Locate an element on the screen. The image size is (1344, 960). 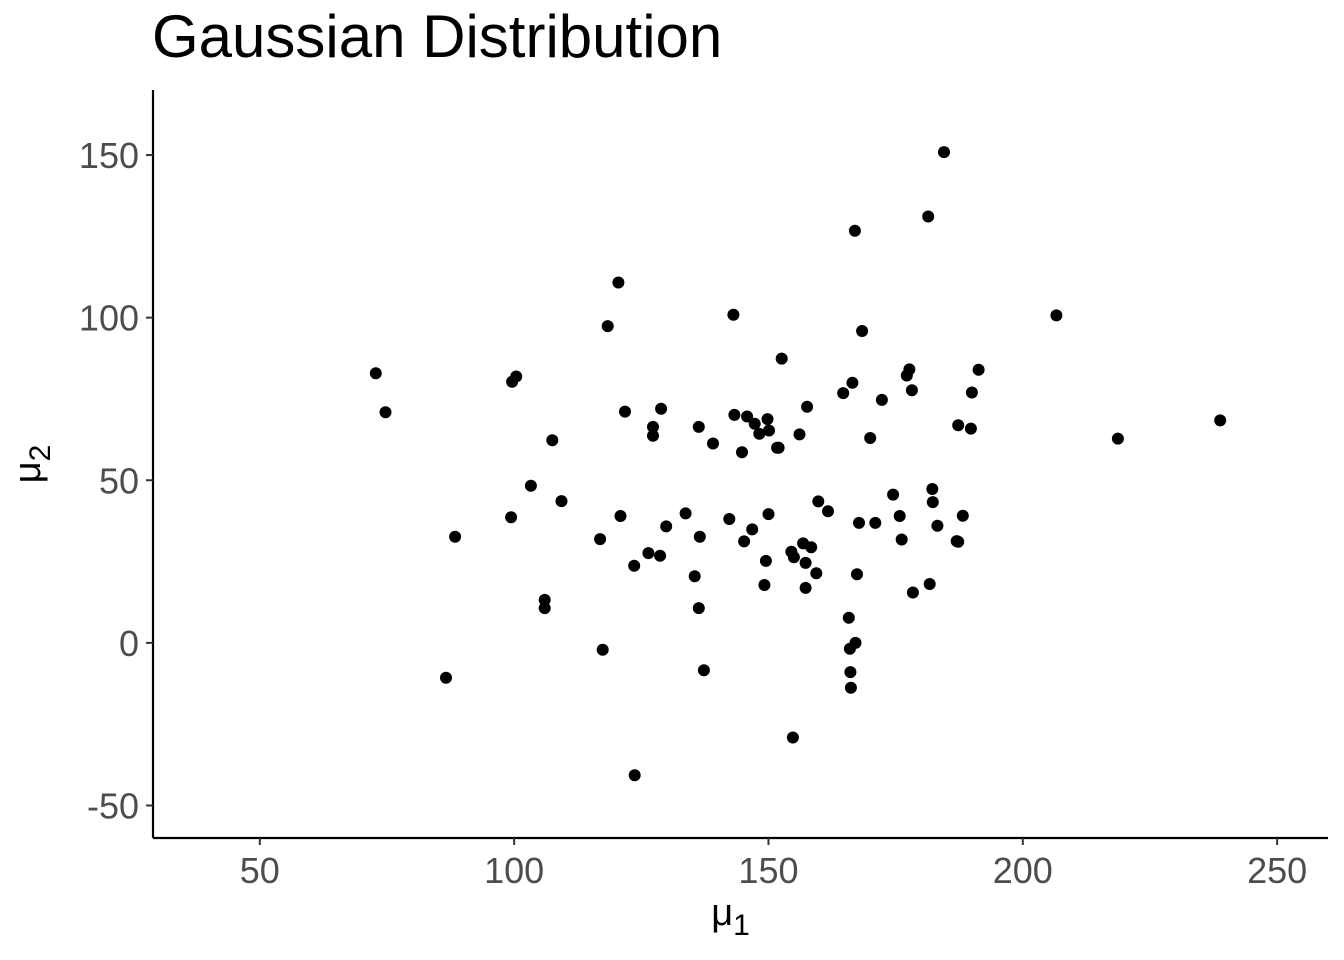
y-tick-label: 0 is located at coordinates (129, 643).